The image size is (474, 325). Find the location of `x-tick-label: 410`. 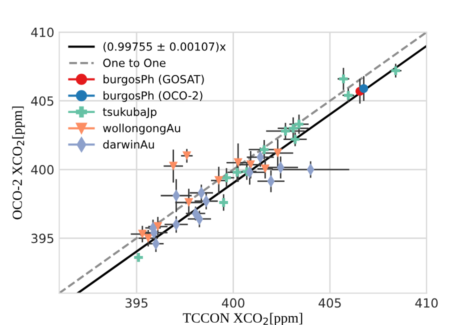

x-tick-label: 410 is located at coordinates (426, 303).